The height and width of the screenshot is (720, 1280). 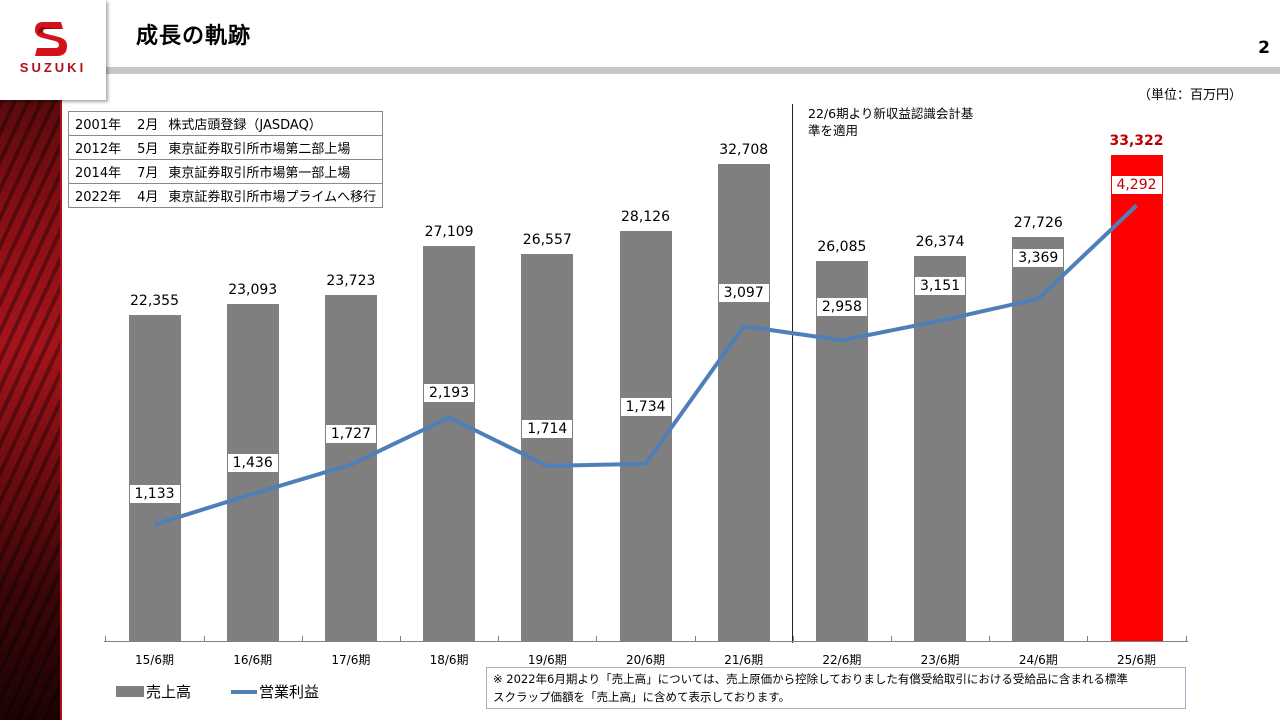 What do you see at coordinates (1264, 48) in the screenshot?
I see `page-number: 2` at bounding box center [1264, 48].